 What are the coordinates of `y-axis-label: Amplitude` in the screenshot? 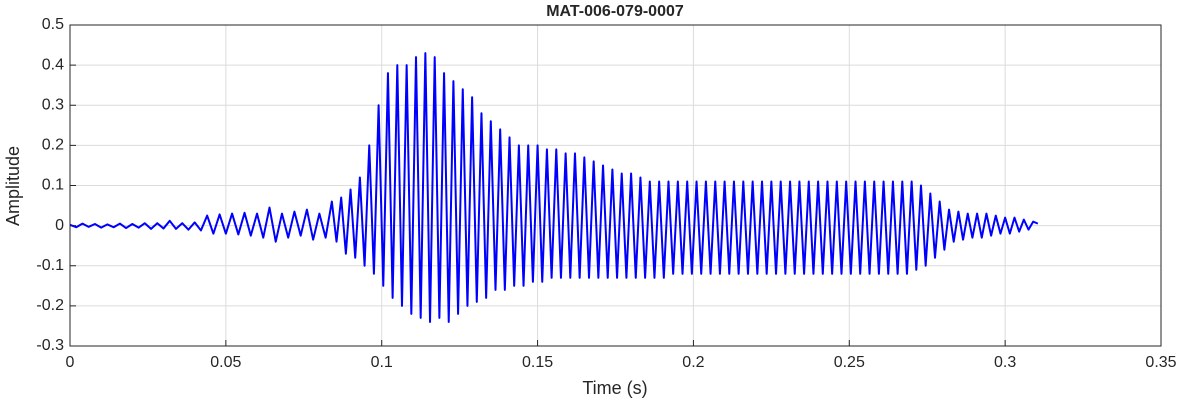 It's located at (13, 186).